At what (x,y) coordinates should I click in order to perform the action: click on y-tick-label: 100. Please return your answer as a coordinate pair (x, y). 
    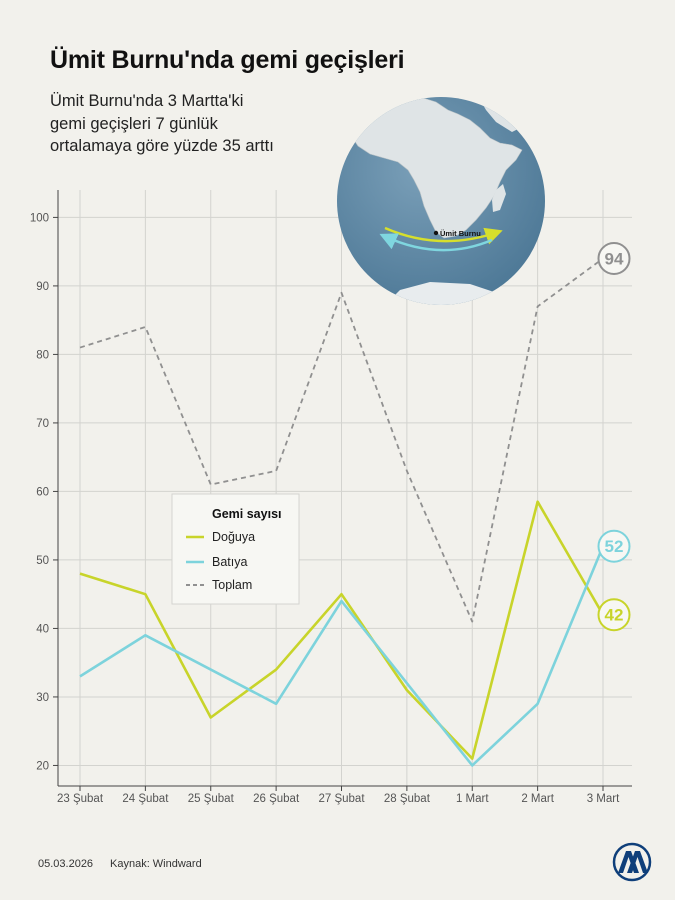
    Looking at the image, I should click on (39, 218).